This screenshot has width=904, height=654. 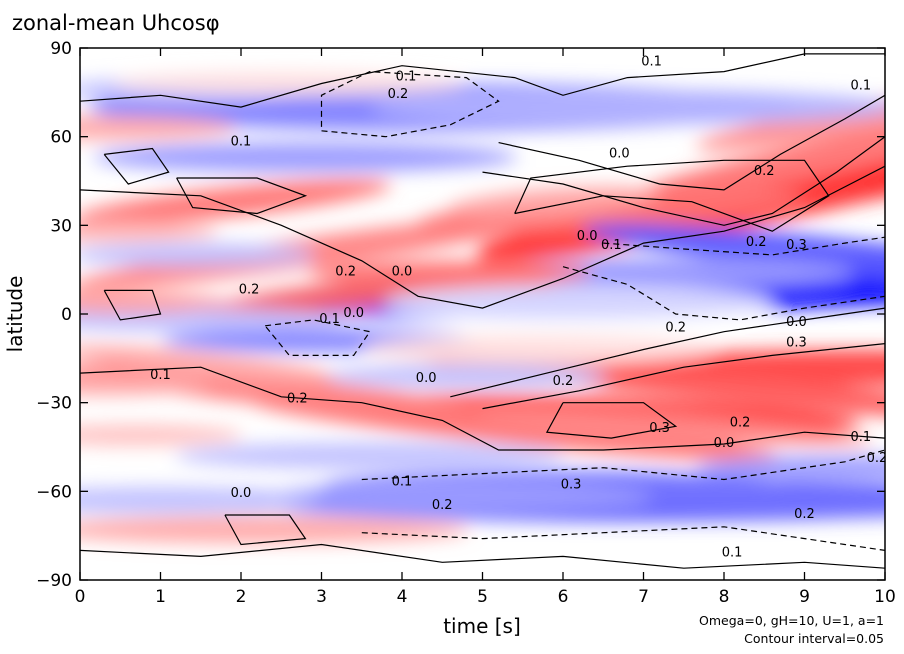 What do you see at coordinates (482, 597) in the screenshot?
I see `x-tick-label: 5` at bounding box center [482, 597].